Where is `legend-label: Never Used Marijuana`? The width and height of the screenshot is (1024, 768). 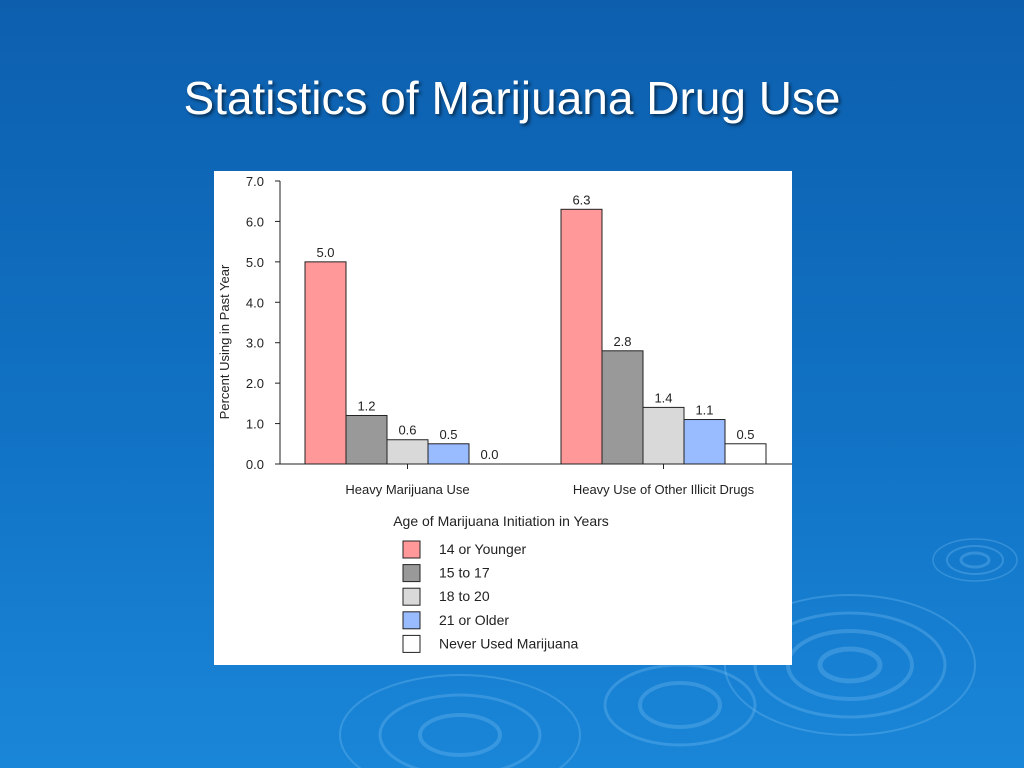
legend-label: Never Used Marijuana is located at coordinates (508, 643).